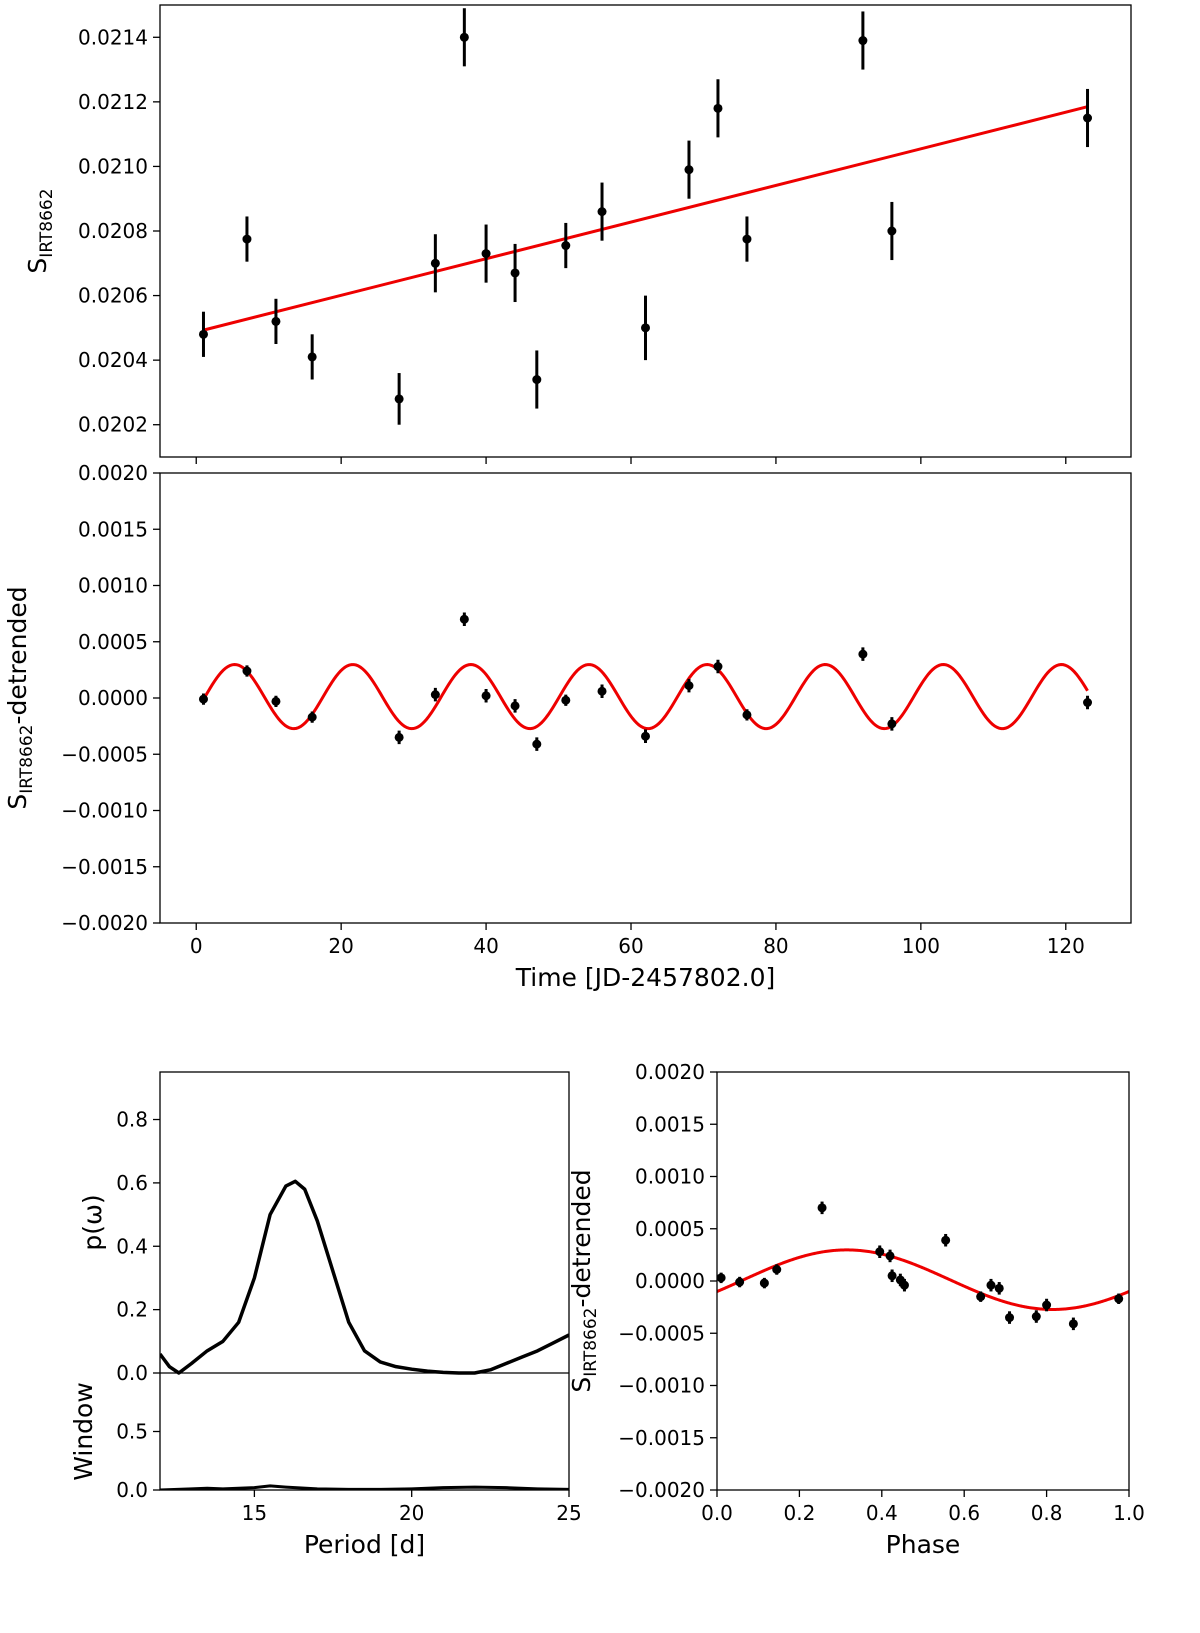  I want to click on raw-ylabel-subscript: IRT8662, so click(47, 222).